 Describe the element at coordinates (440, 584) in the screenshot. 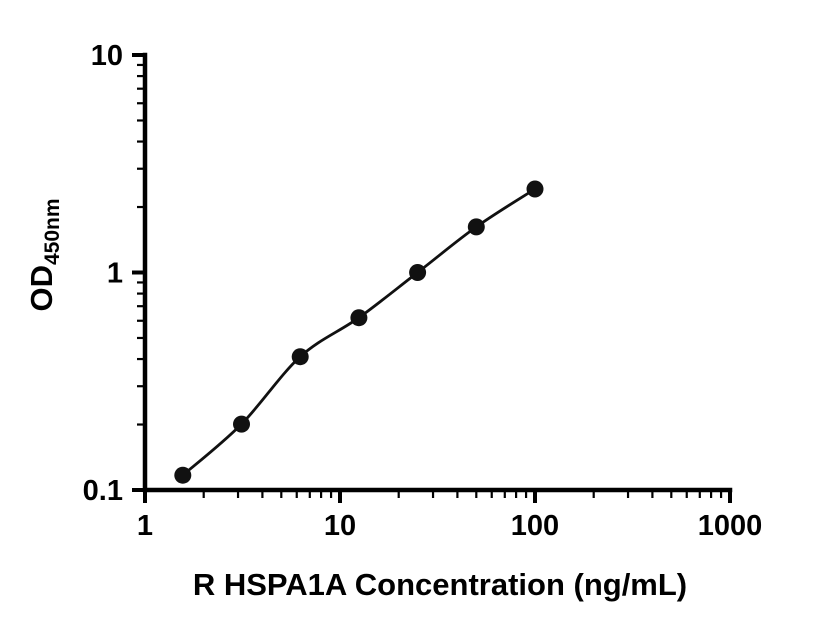

I see `x-axis-title: R HSPA1A Concentration (ng/mL)` at that location.